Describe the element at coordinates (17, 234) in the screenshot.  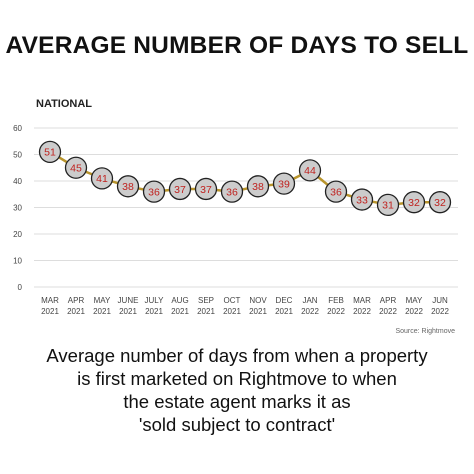
I see `y-tick-label: 20` at that location.